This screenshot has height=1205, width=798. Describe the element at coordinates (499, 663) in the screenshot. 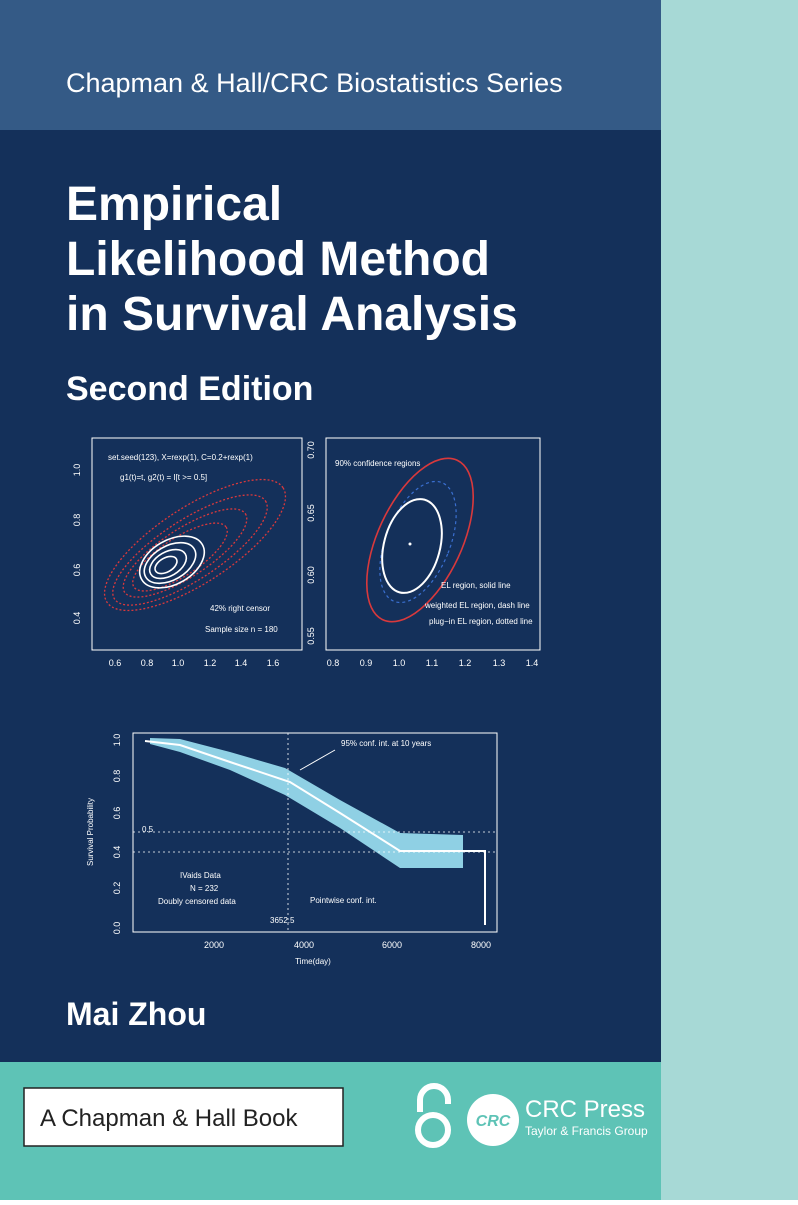

I see `x-tick-label: 1.3` at that location.